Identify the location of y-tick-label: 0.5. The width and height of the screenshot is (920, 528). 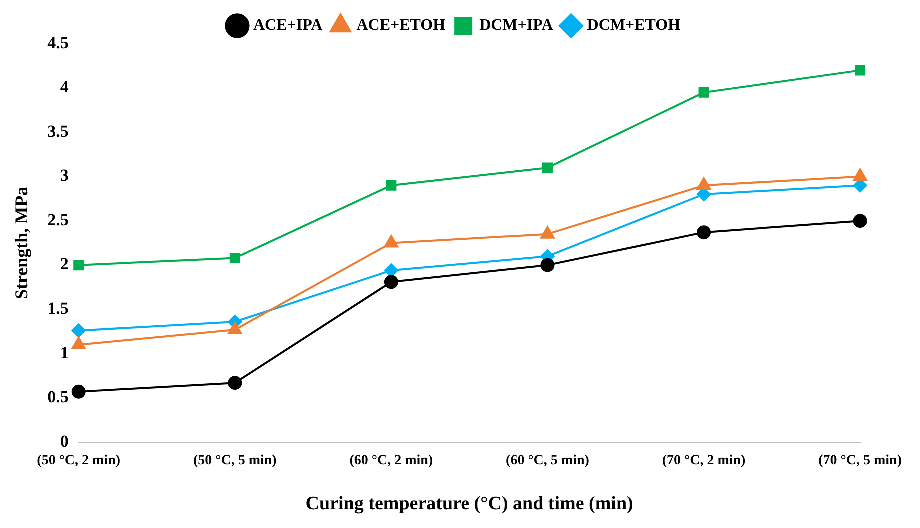
(58, 397).